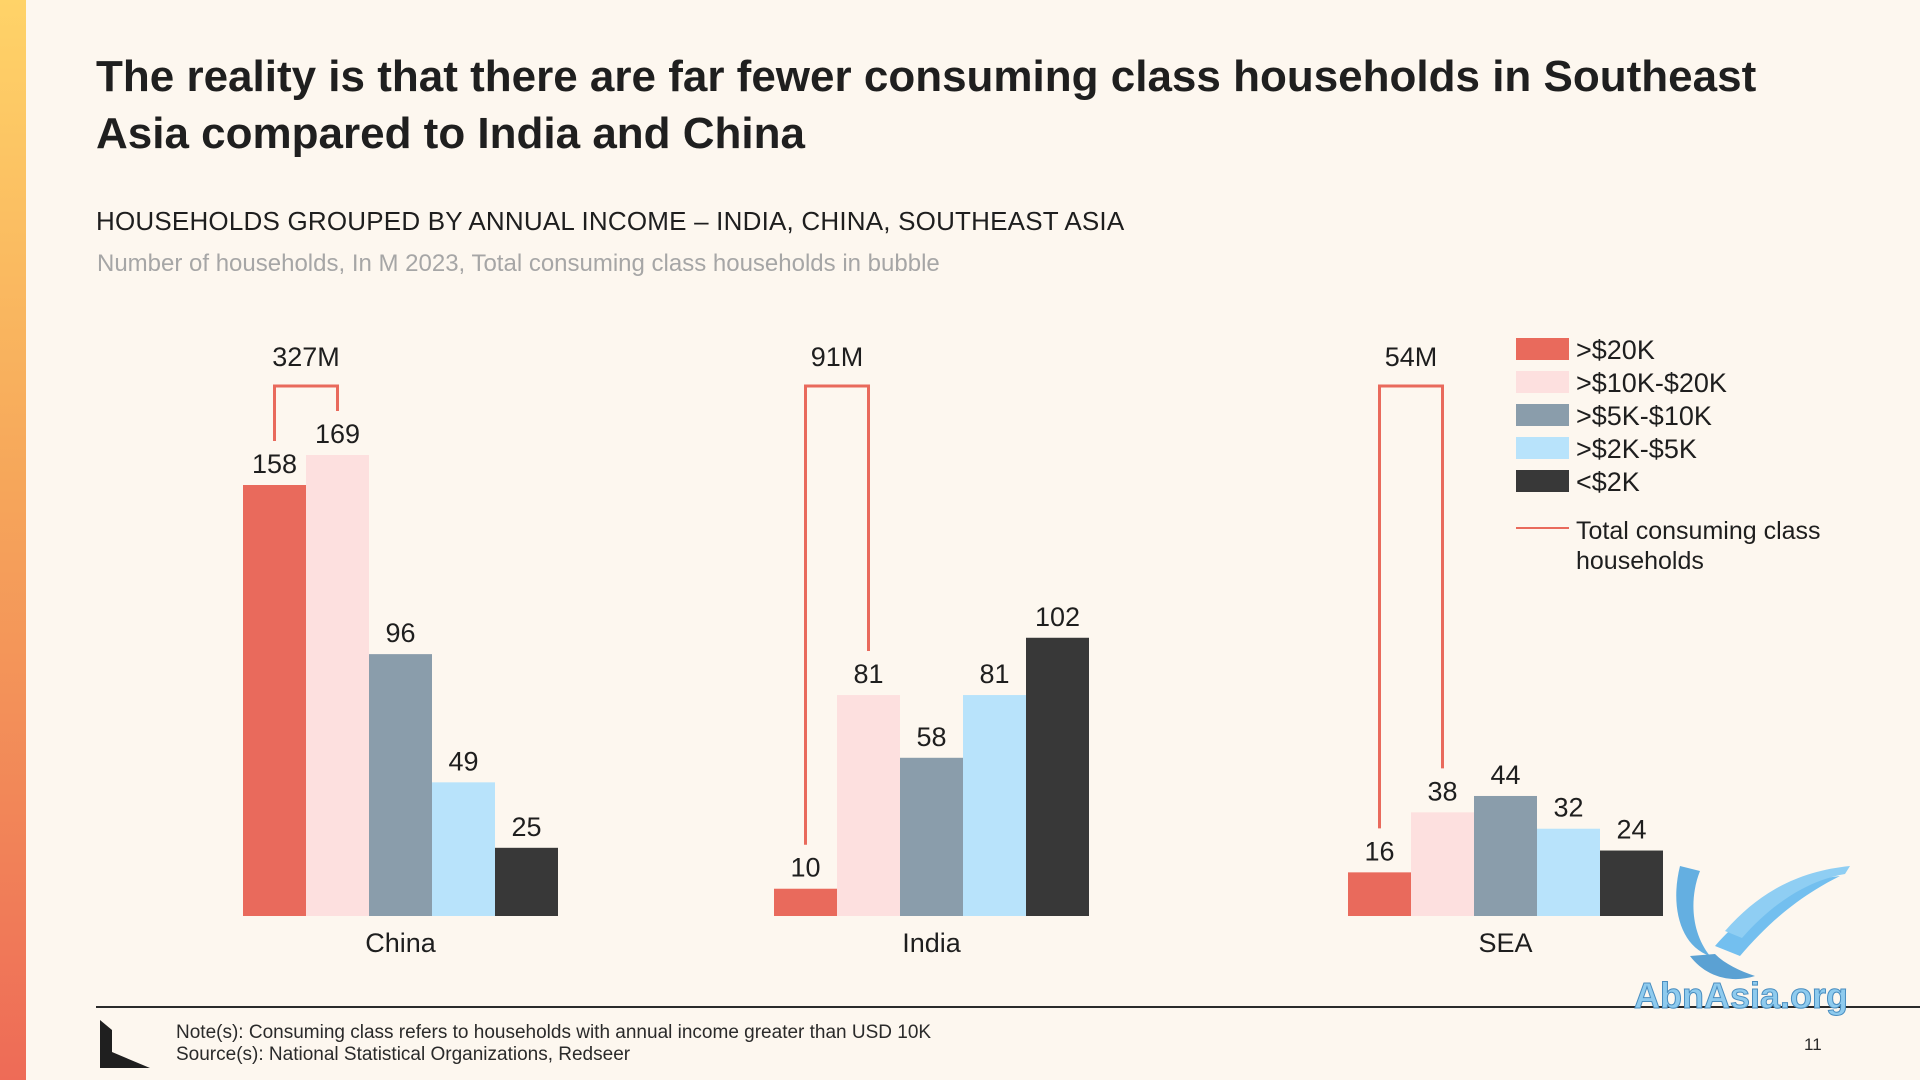 This screenshot has width=1920, height=1080. I want to click on legend-total-label-line1: Total consuming class, so click(1698, 531).